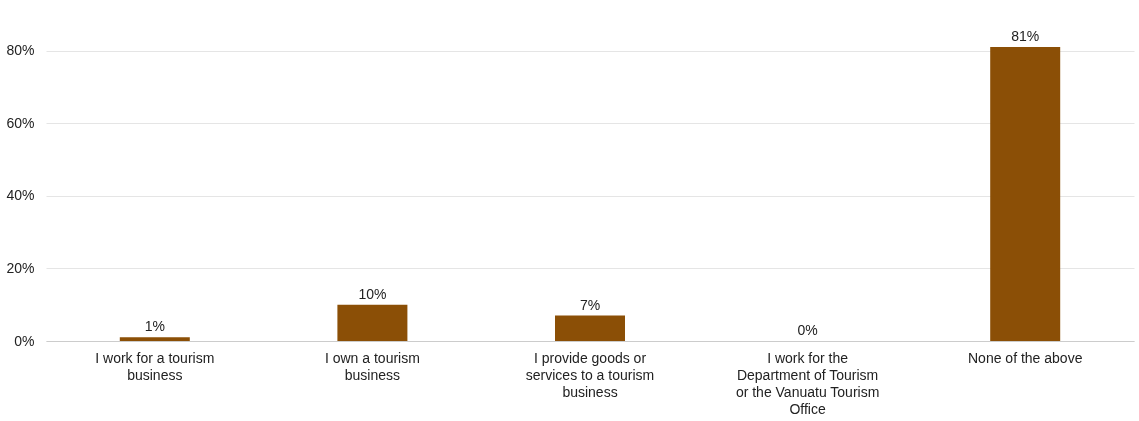  Describe the element at coordinates (20, 50) in the screenshot. I see `y-tick-label: 80%` at that location.